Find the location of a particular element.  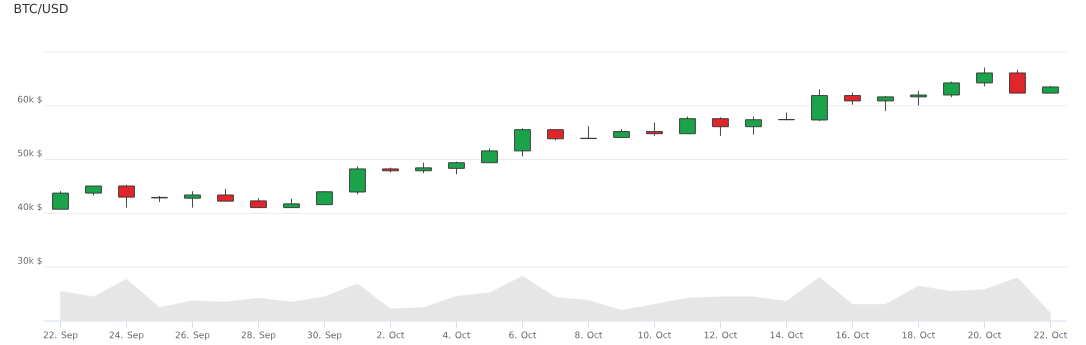

x-tick-label: 12. Oct is located at coordinates (721, 335).